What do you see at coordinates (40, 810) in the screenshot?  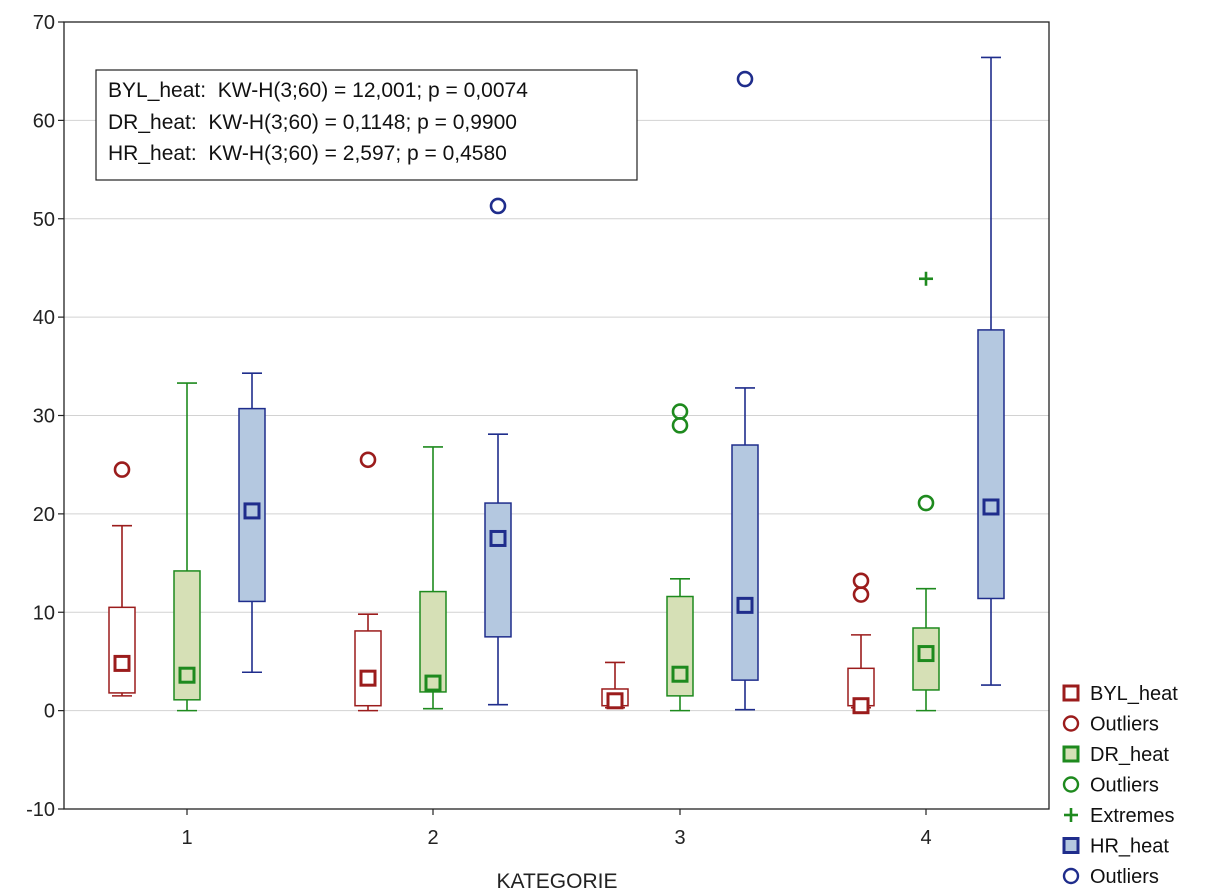 I see `y-tick-label: -10` at bounding box center [40, 810].